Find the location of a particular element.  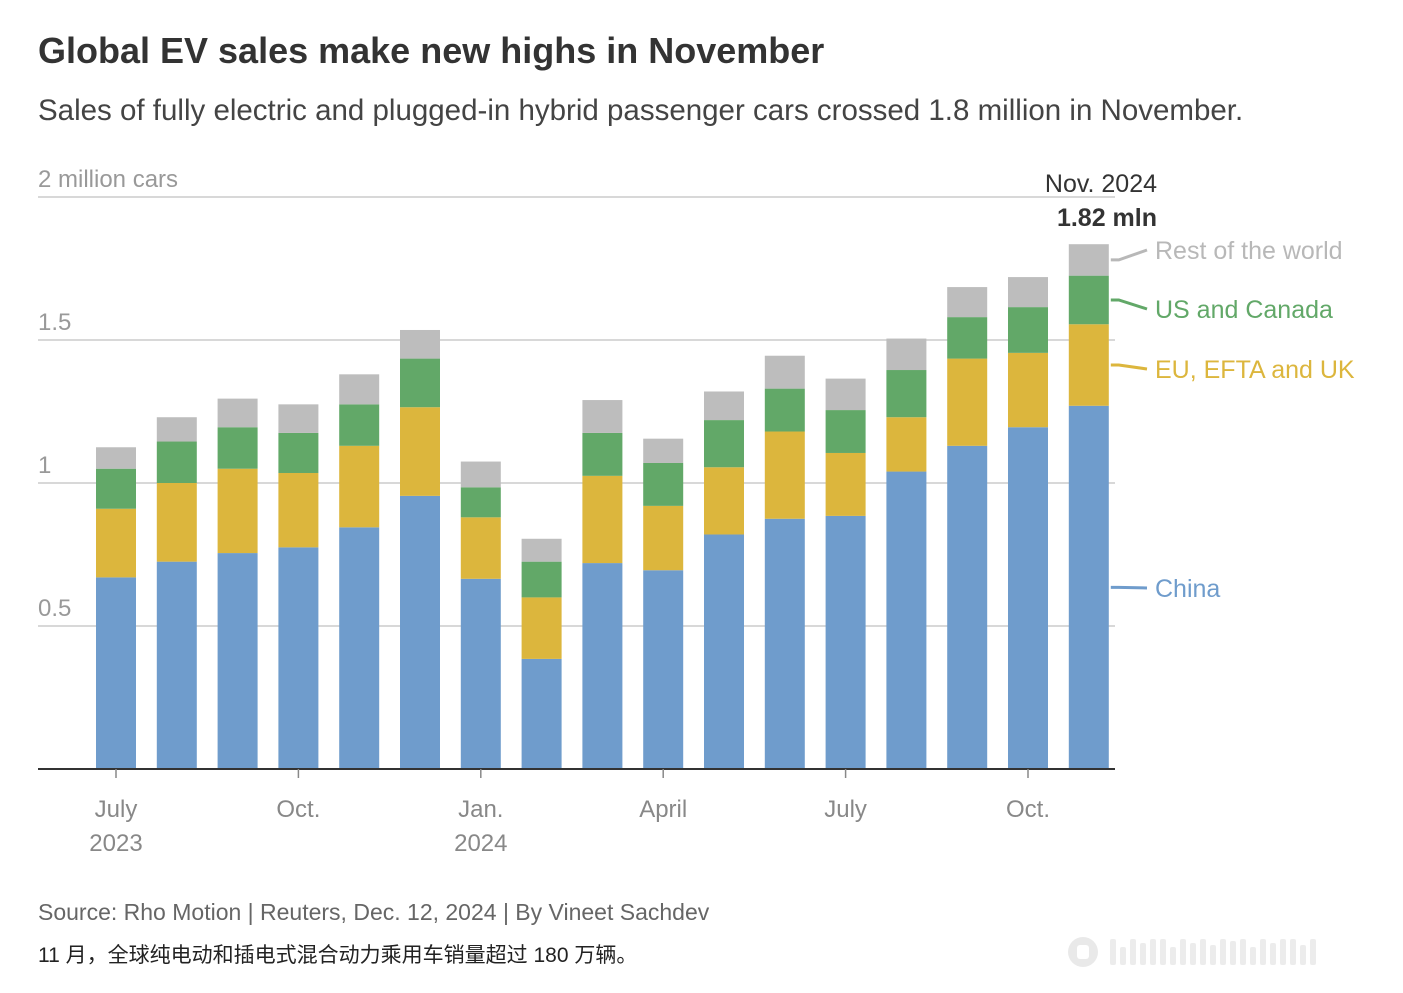

x-tick-label: April is located at coordinates (663, 809).